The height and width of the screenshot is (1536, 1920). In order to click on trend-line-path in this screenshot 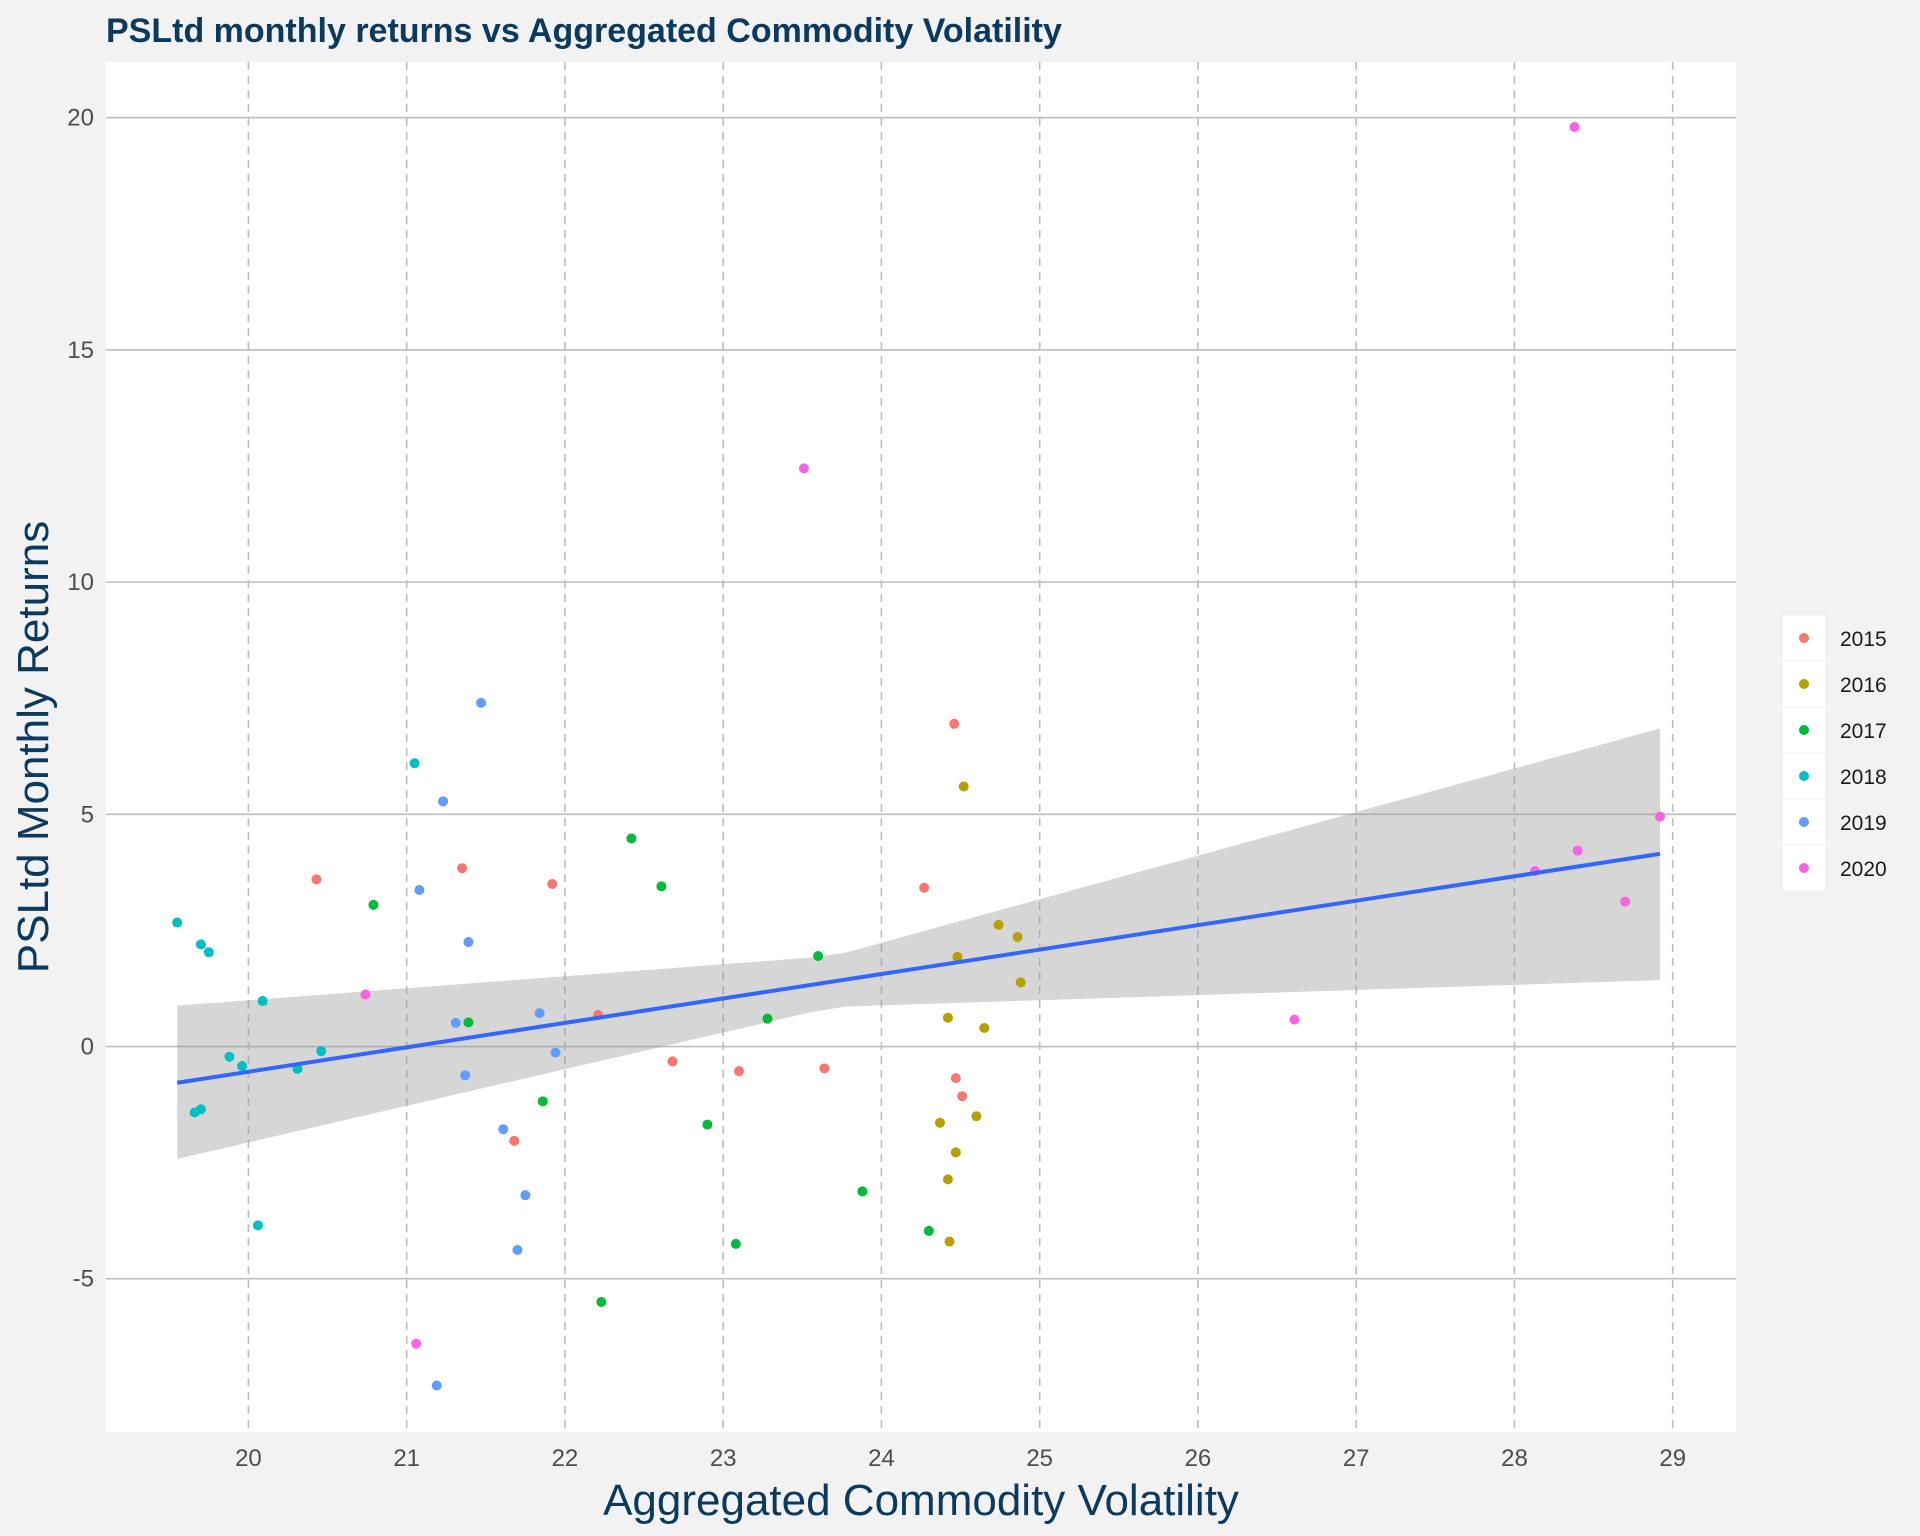, I will do `click(918, 968)`.